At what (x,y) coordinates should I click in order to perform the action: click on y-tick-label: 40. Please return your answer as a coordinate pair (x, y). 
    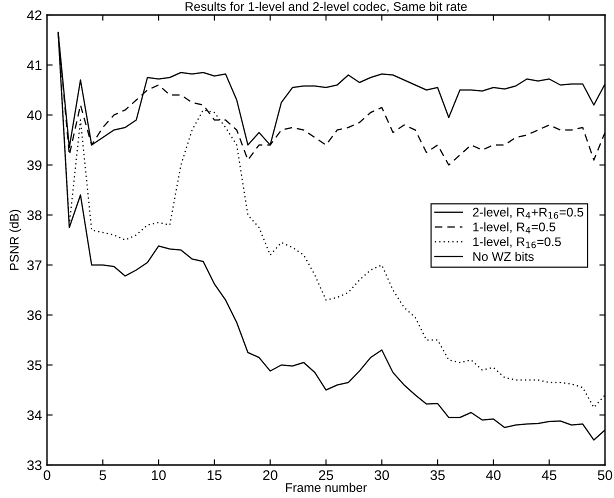
    Looking at the image, I should click on (34, 115).